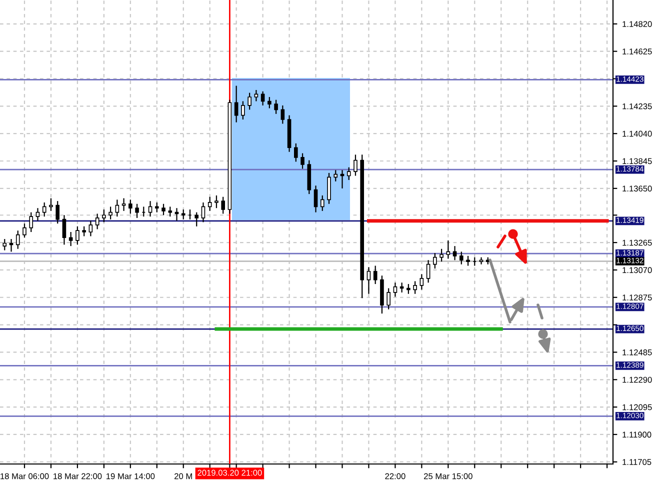  What do you see at coordinates (637, 189) in the screenshot?
I see `y-tick-label: 1.13650` at bounding box center [637, 189].